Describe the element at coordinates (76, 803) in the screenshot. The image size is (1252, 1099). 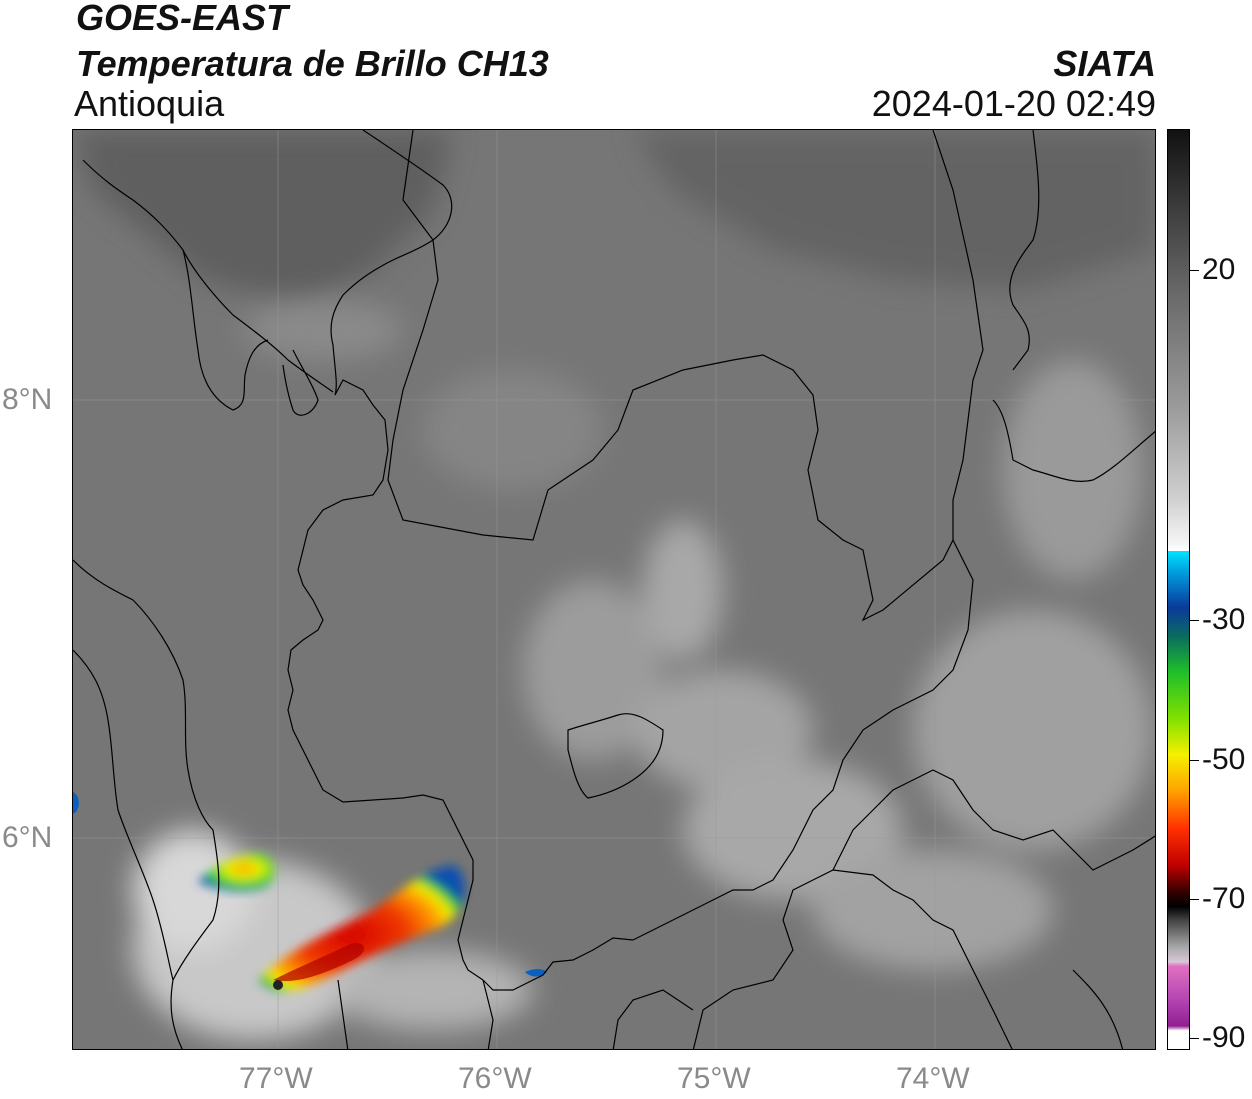
I see `storm-edge-west` at that location.